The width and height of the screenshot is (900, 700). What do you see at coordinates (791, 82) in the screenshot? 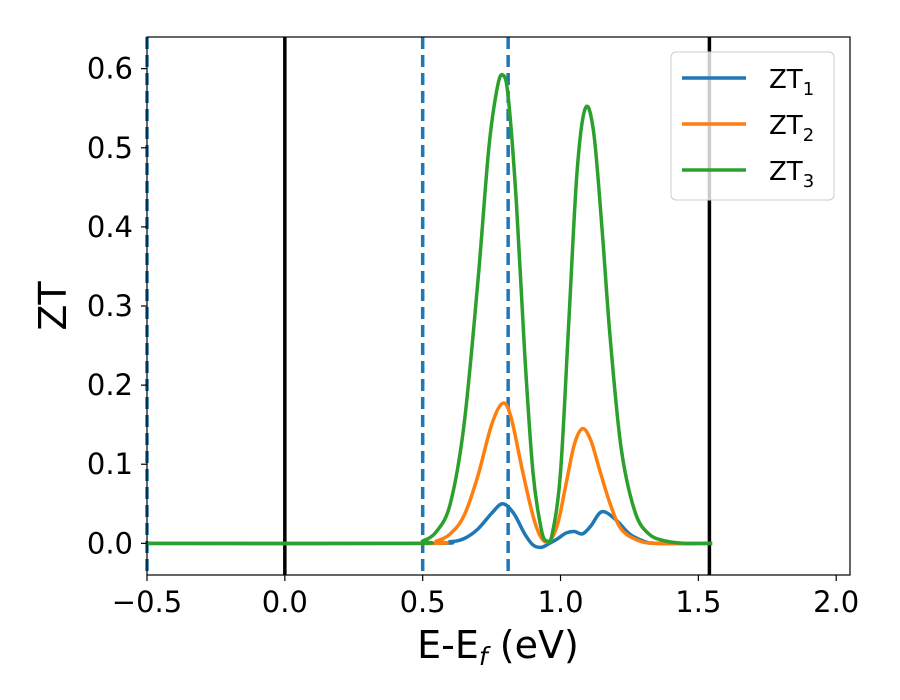
I see `legend-label-zt1: ZT1` at bounding box center [791, 82].